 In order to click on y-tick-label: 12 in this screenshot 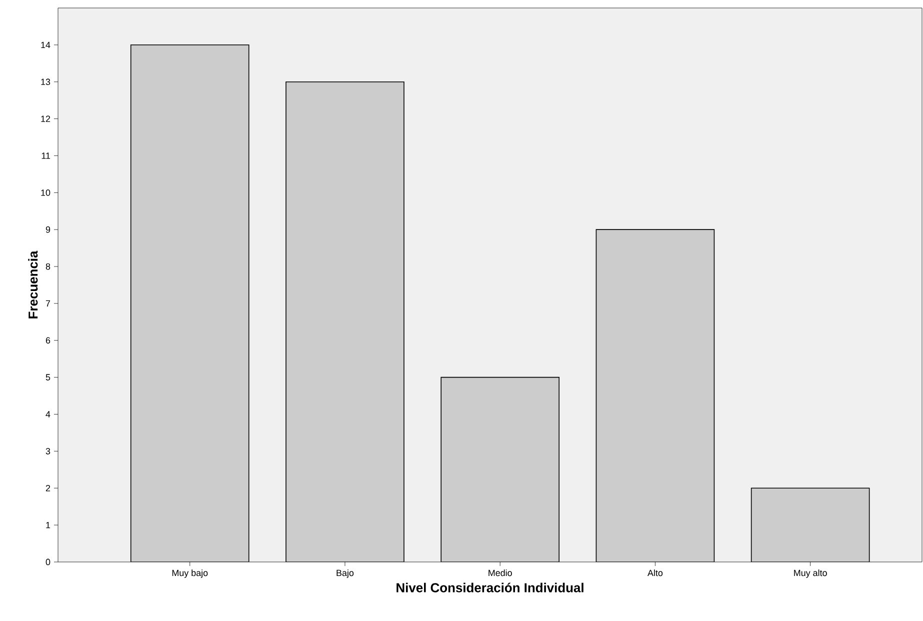, I will do `click(45, 119)`.